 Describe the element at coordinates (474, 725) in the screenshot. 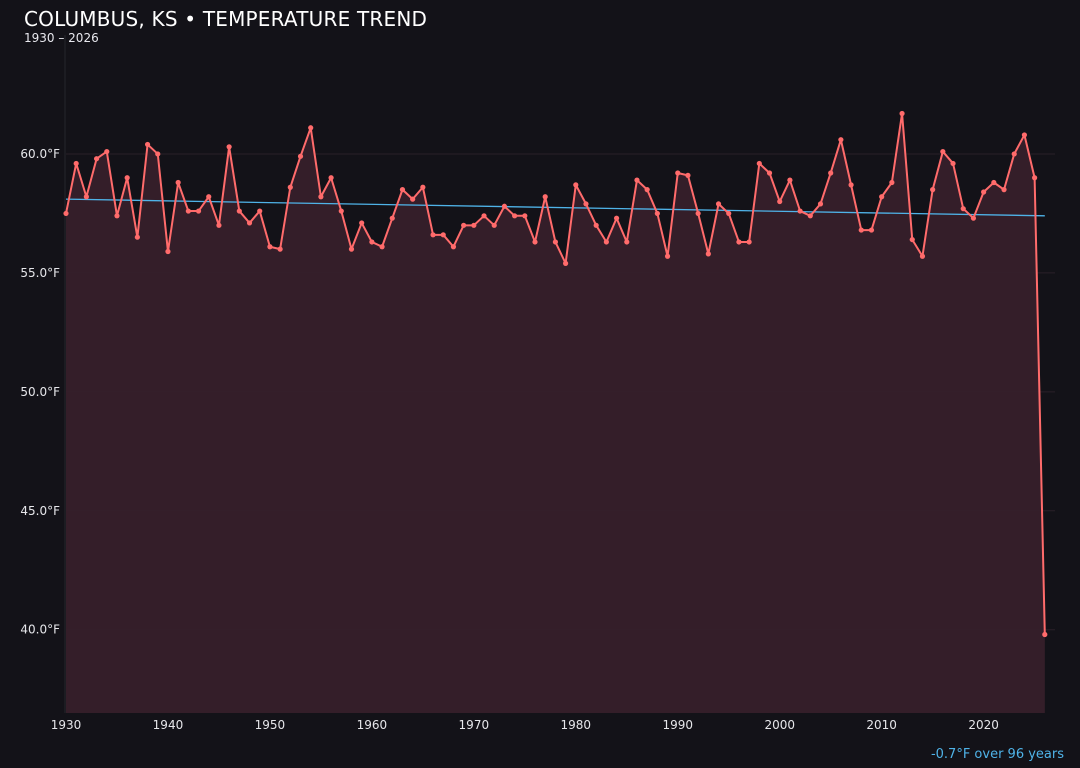

I see `x-tick-label: 1970` at that location.